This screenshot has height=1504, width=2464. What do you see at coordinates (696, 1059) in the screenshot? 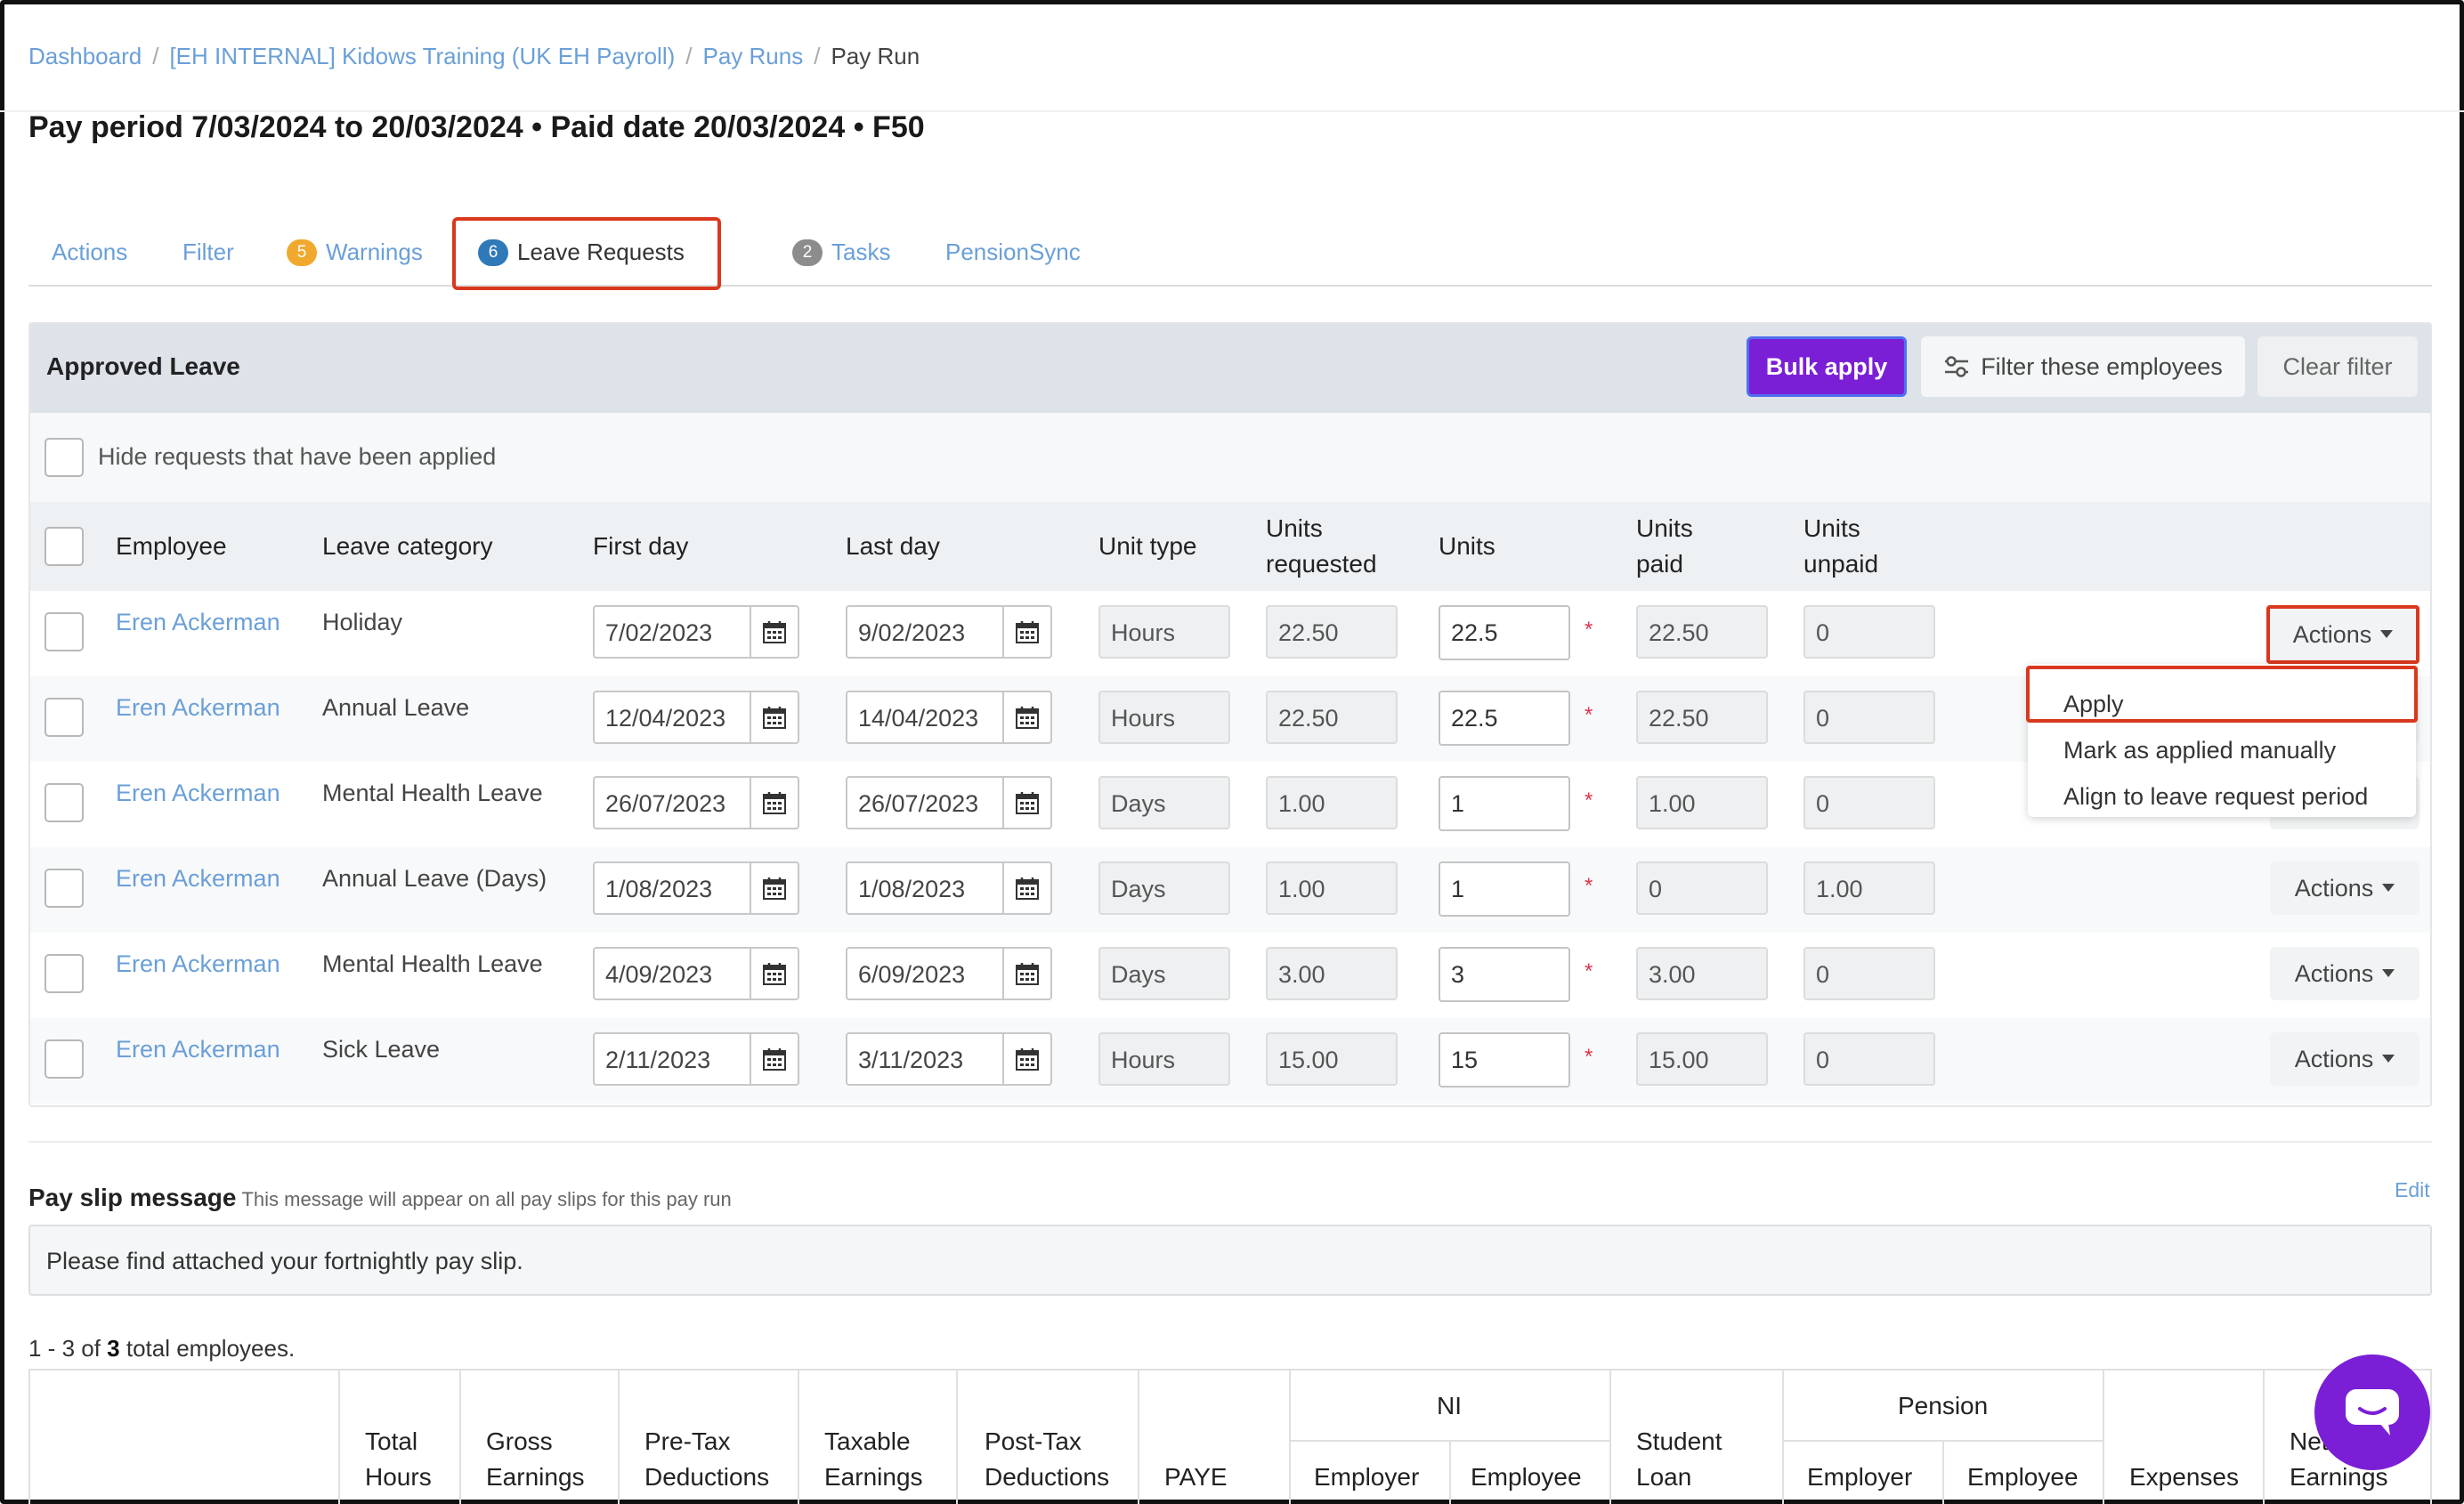
I see `first-day-input: 2/11/2023` at bounding box center [696, 1059].